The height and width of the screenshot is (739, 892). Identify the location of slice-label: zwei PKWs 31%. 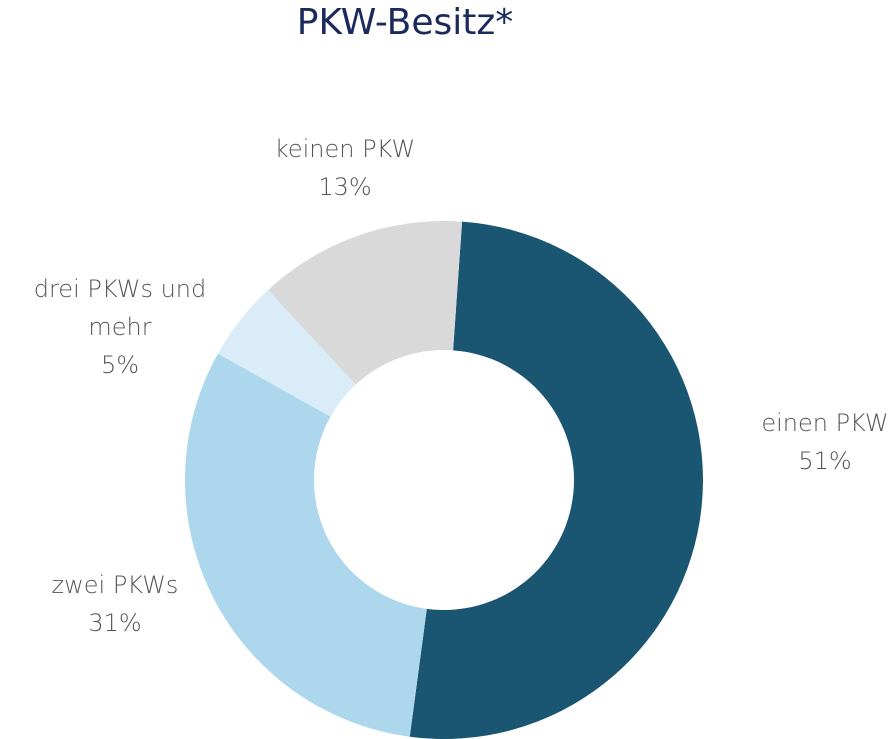
(115, 604).